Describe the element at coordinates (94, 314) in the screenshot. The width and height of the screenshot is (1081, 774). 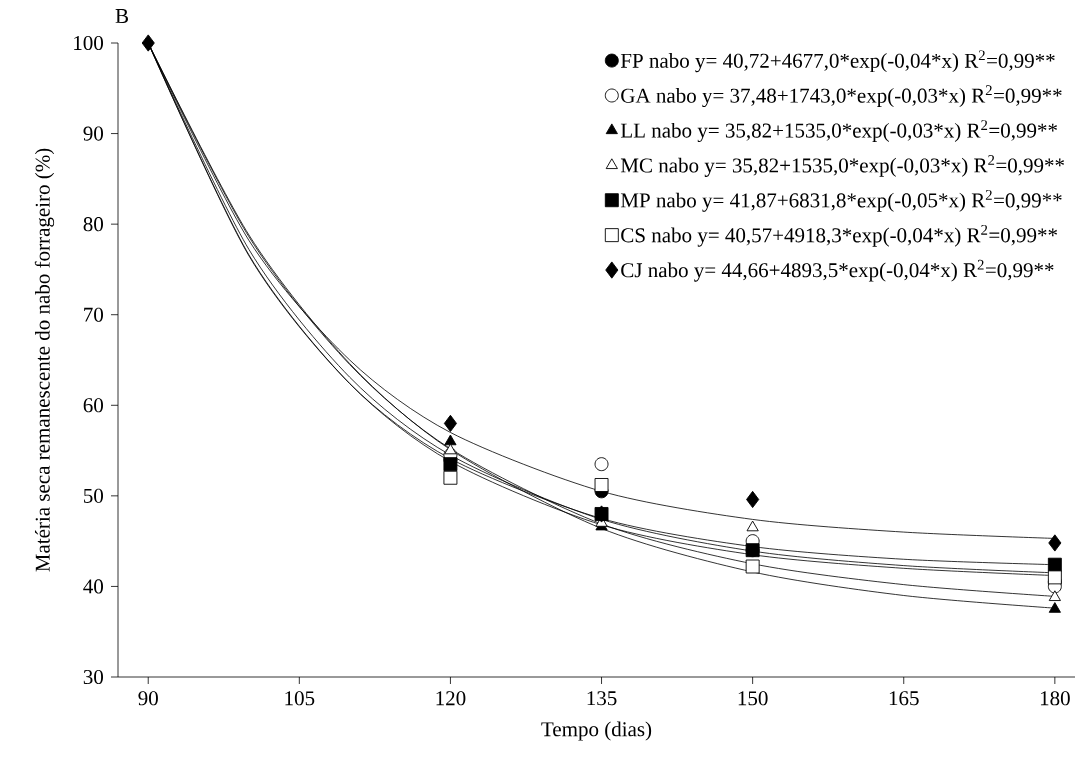
I see `y-tick-label: 70` at that location.